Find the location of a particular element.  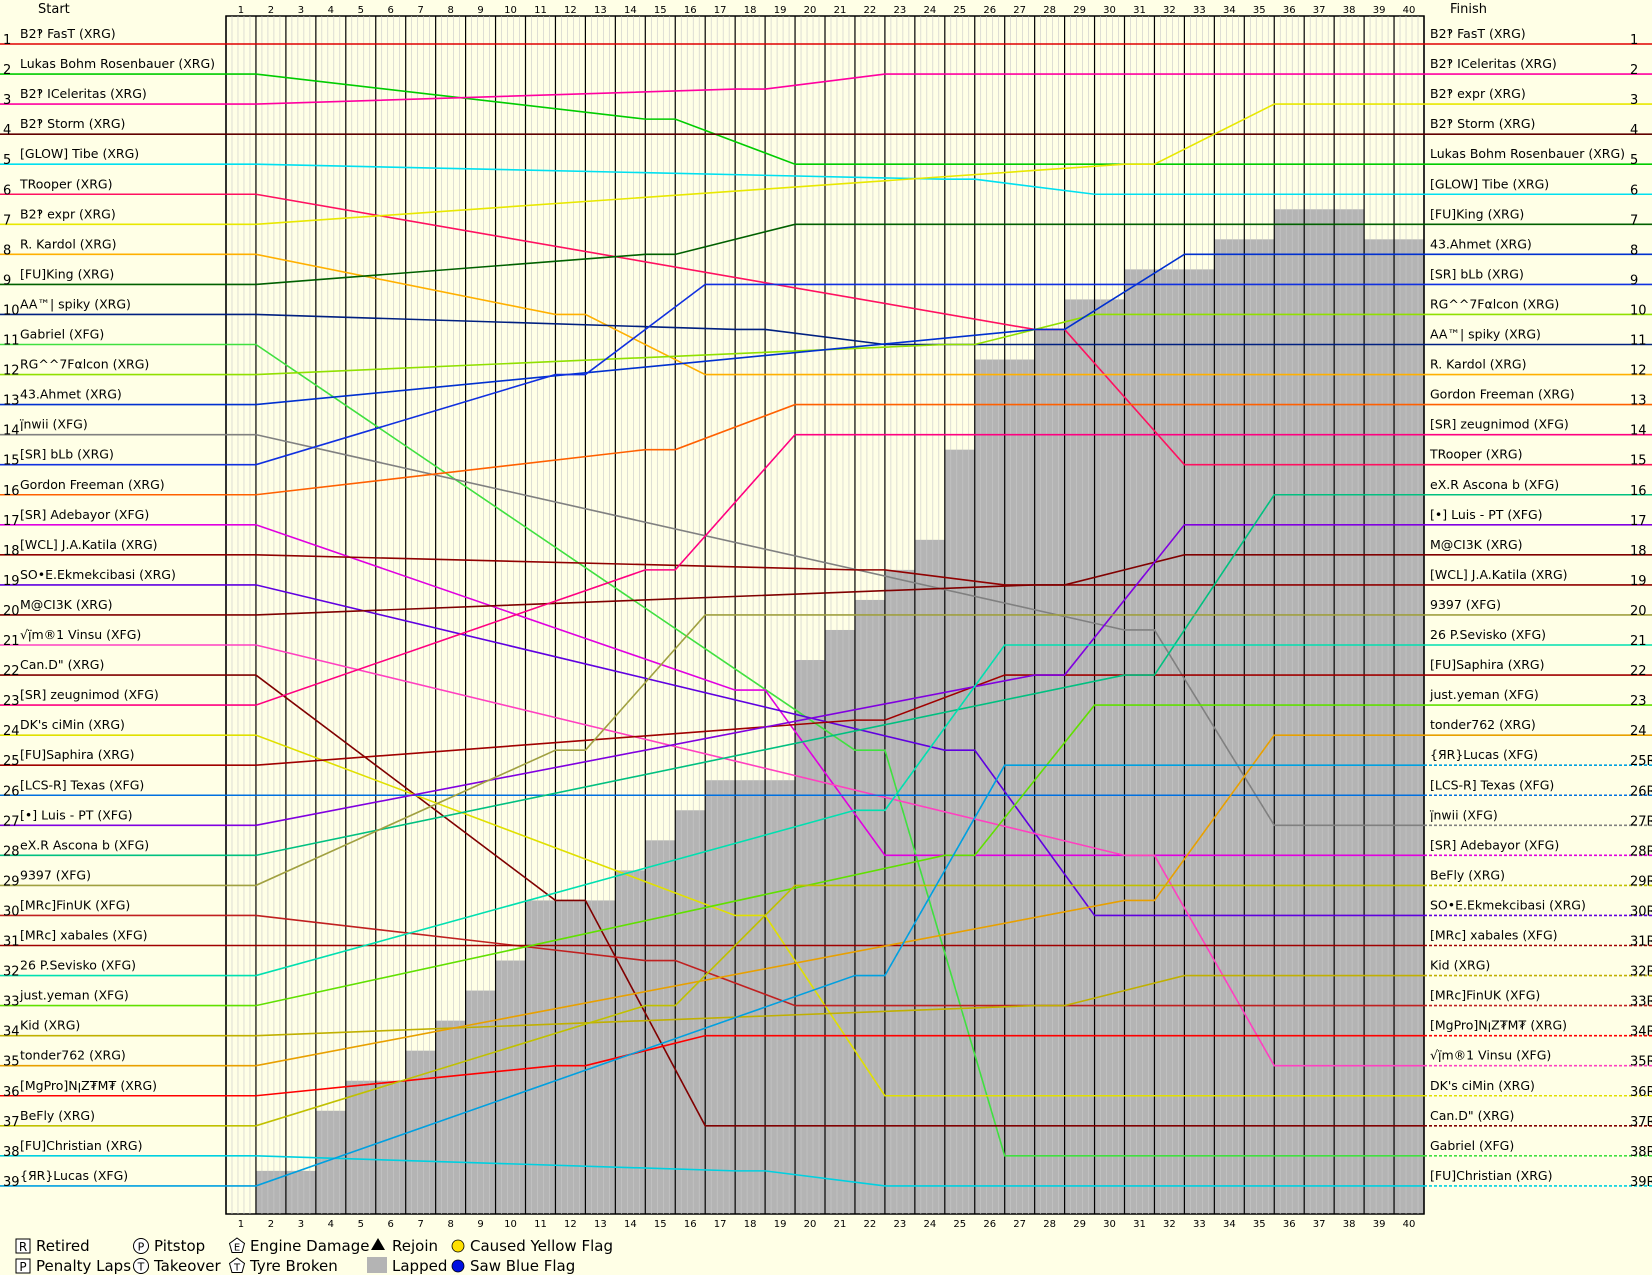

start-position: 19 is located at coordinates (11, 581).